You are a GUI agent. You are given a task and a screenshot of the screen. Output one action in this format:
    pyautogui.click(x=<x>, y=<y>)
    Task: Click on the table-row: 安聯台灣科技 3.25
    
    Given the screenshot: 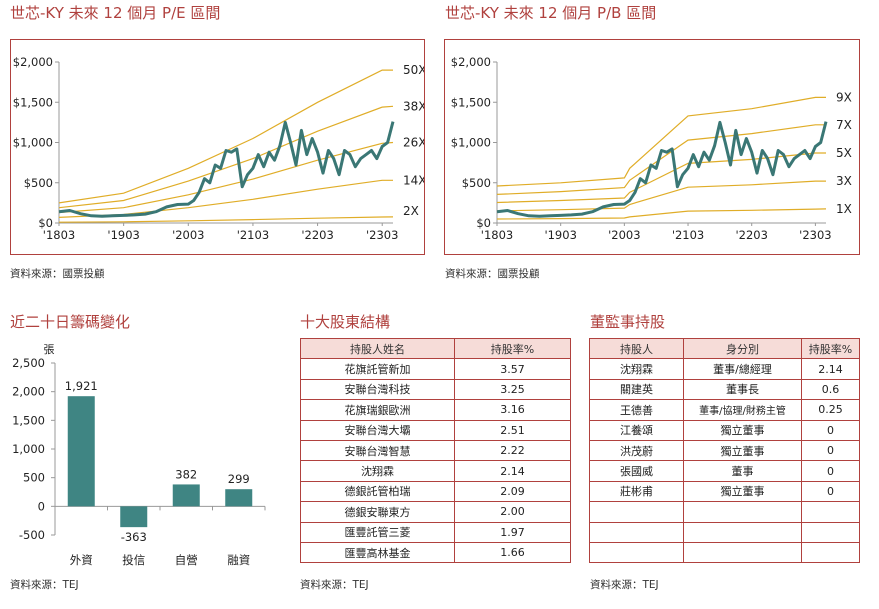 What is the action you would take?
    pyautogui.click(x=435, y=389)
    